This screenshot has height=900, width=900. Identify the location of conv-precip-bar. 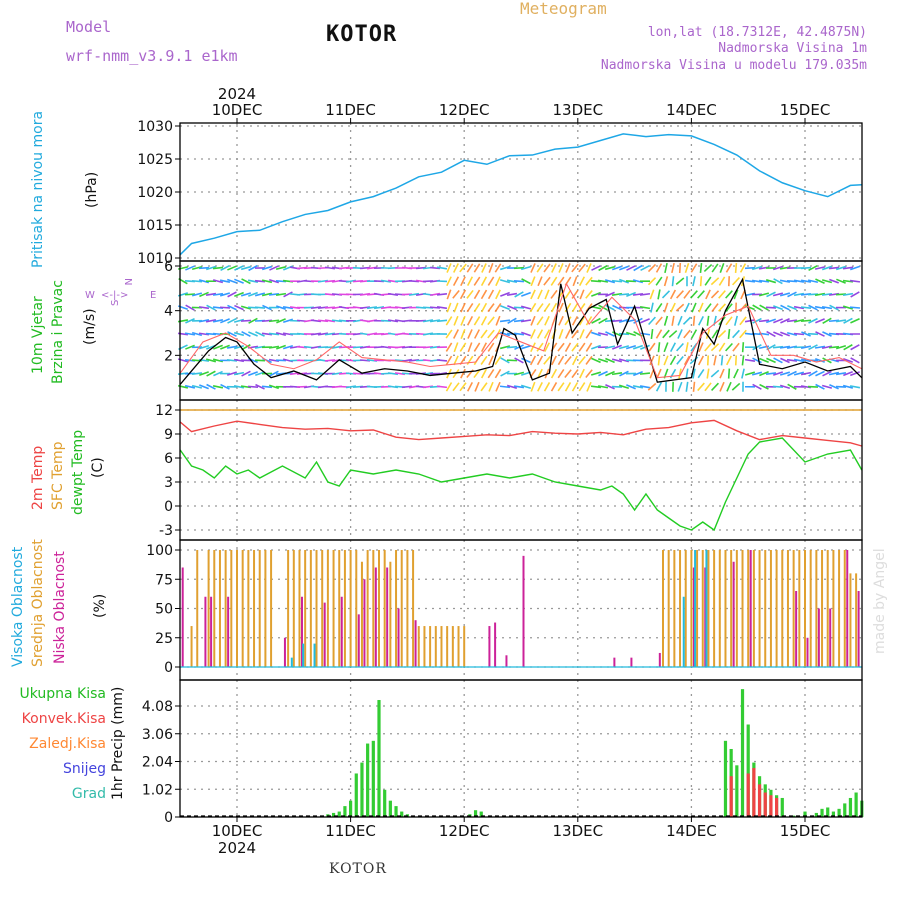
(765, 804).